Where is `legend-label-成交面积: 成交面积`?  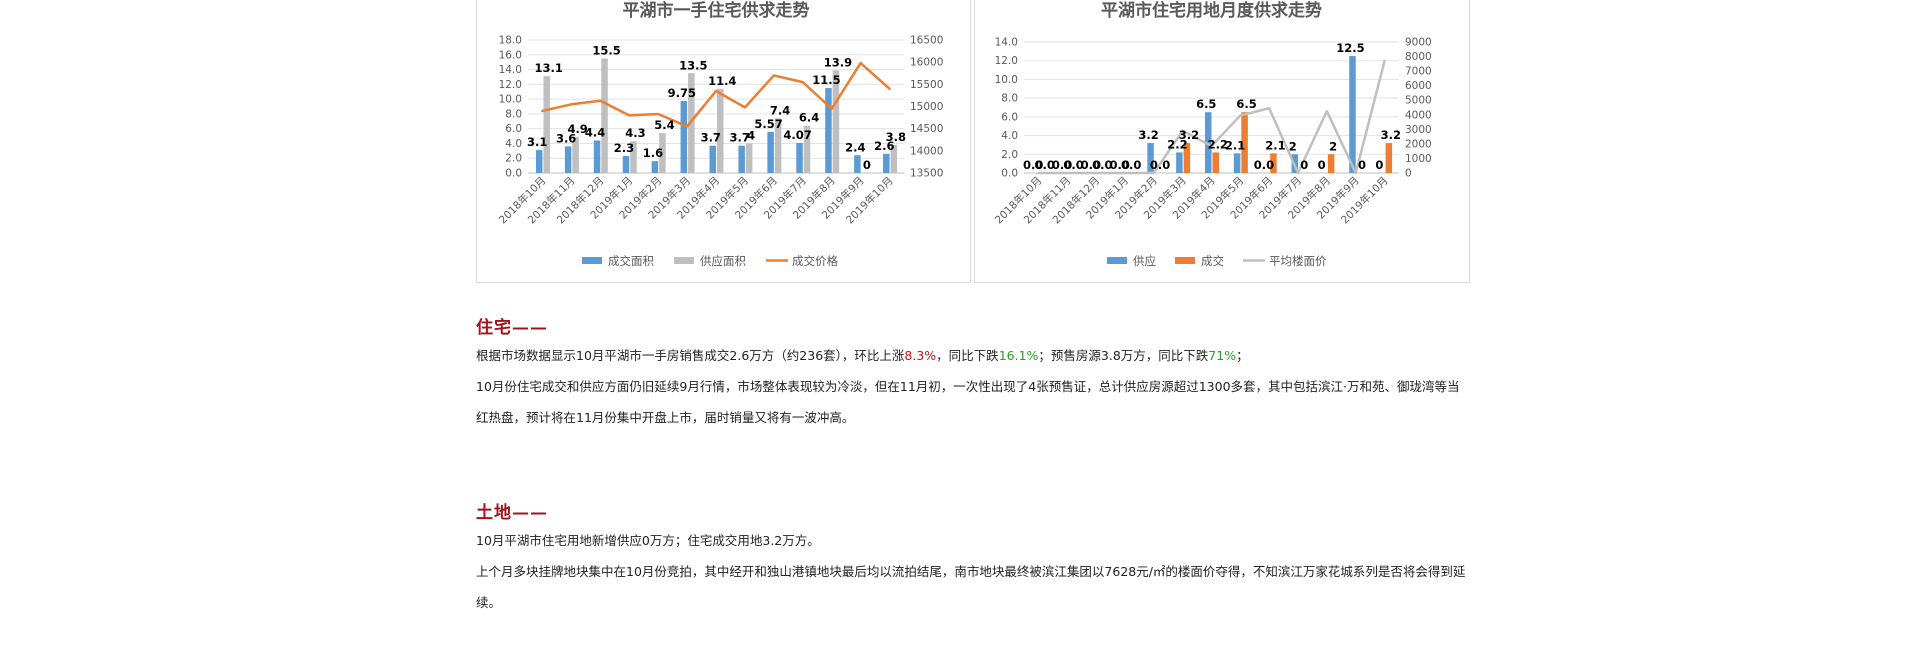
legend-label-成交面积: 成交面积 is located at coordinates (631, 261).